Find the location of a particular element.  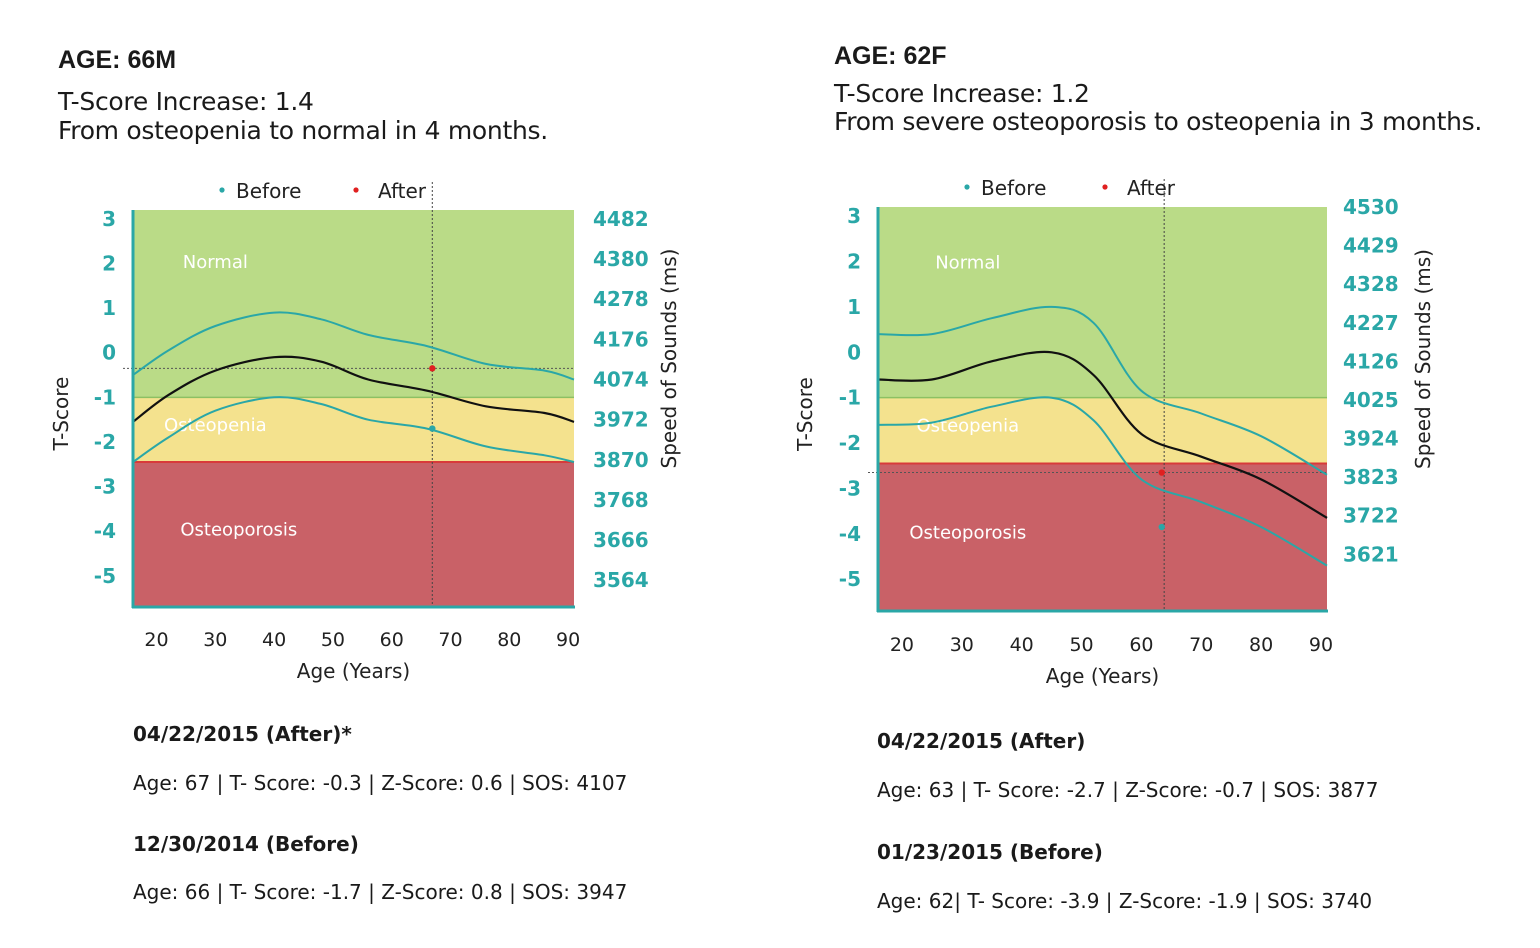

before-point is located at coordinates (432, 428).